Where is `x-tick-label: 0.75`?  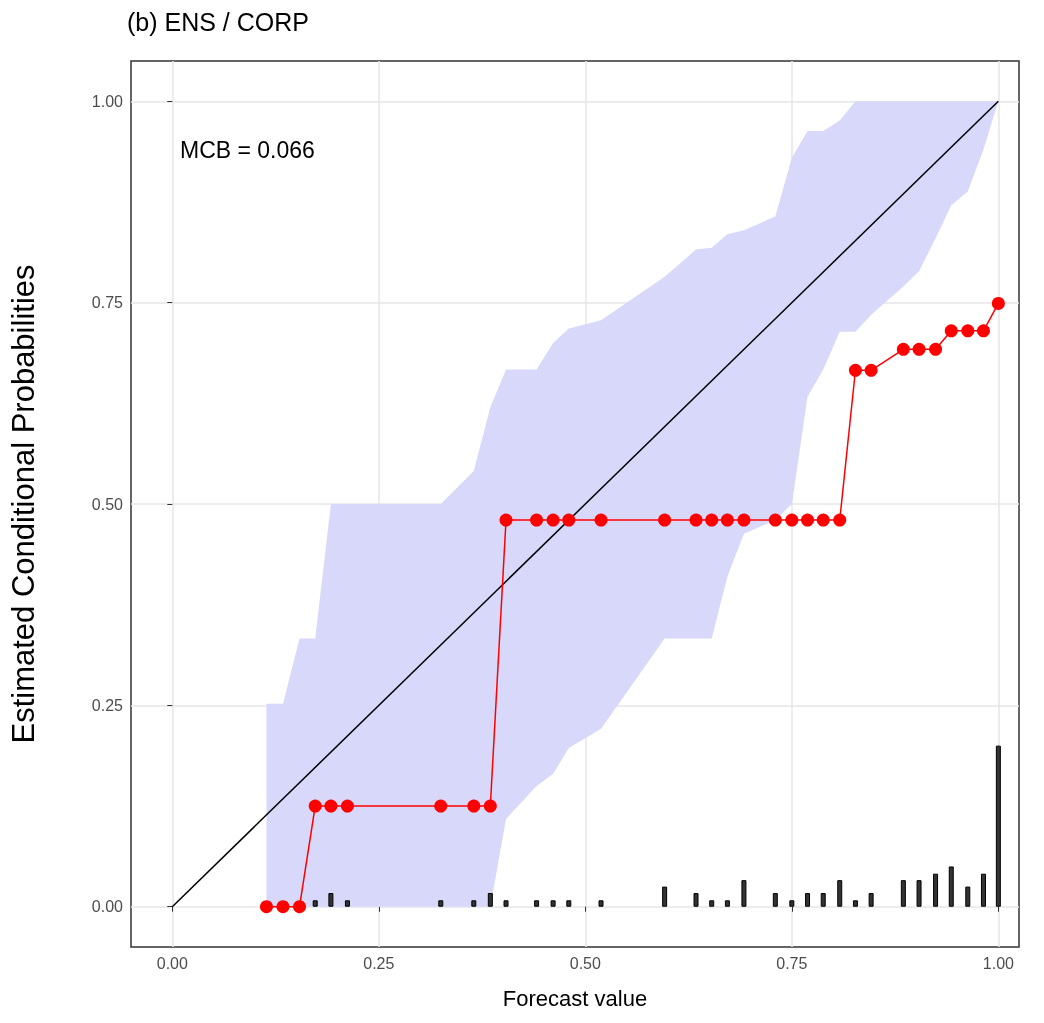
x-tick-label: 0.75 is located at coordinates (792, 963).